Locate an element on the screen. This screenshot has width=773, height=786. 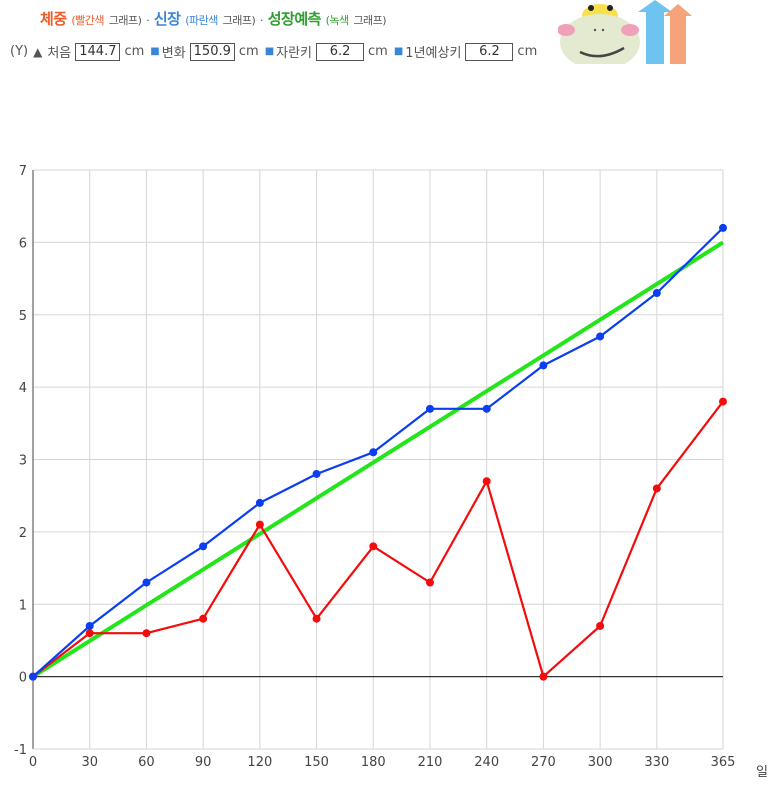
y-tick-label: 3 is located at coordinates (23, 461).